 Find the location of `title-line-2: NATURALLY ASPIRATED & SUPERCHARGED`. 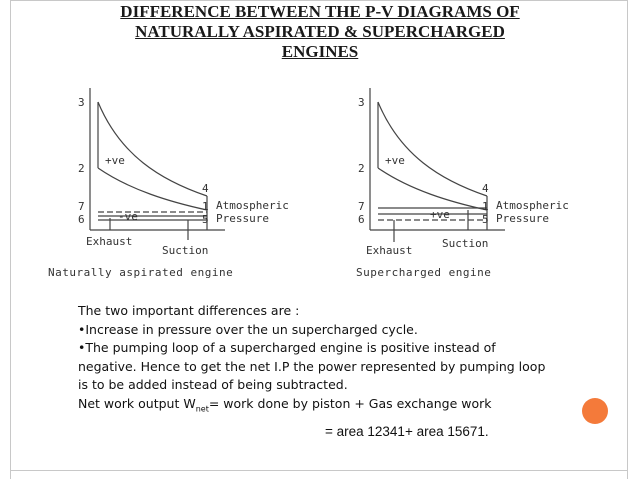

title-line-2: NATURALLY ASPIRATED & SUPERCHARGED is located at coordinates (320, 31).